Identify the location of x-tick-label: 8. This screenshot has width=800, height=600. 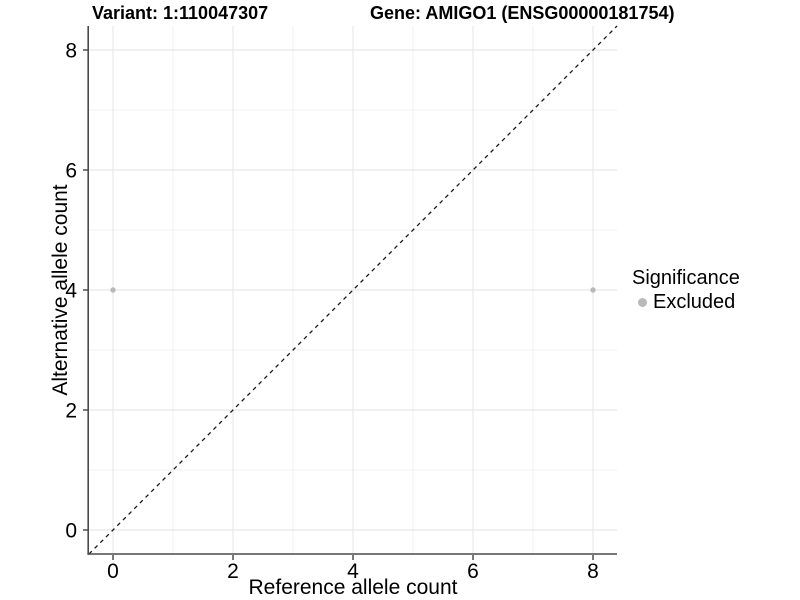
(593, 571).